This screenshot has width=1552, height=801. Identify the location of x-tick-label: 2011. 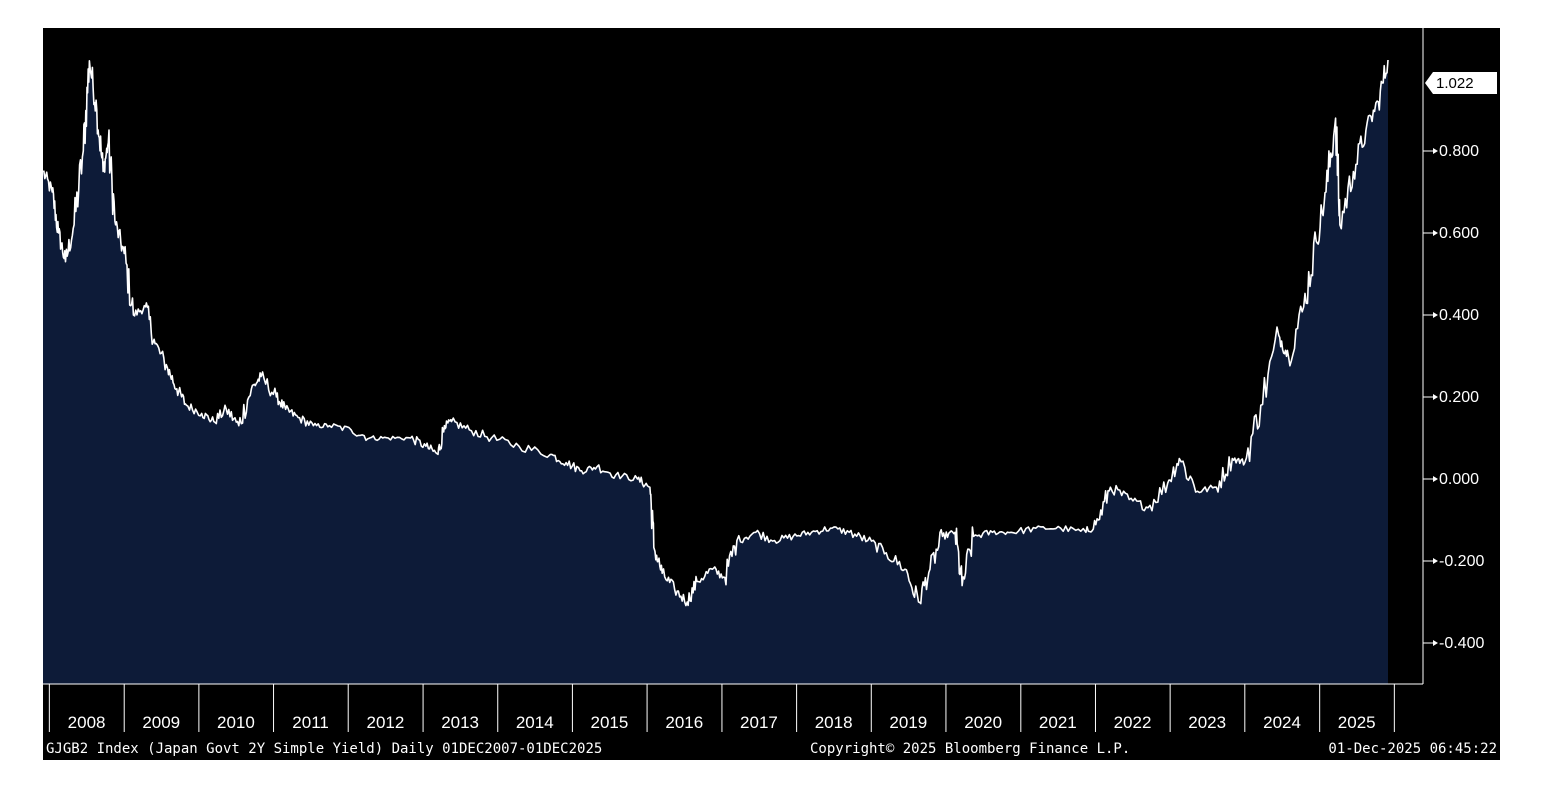
(310, 722).